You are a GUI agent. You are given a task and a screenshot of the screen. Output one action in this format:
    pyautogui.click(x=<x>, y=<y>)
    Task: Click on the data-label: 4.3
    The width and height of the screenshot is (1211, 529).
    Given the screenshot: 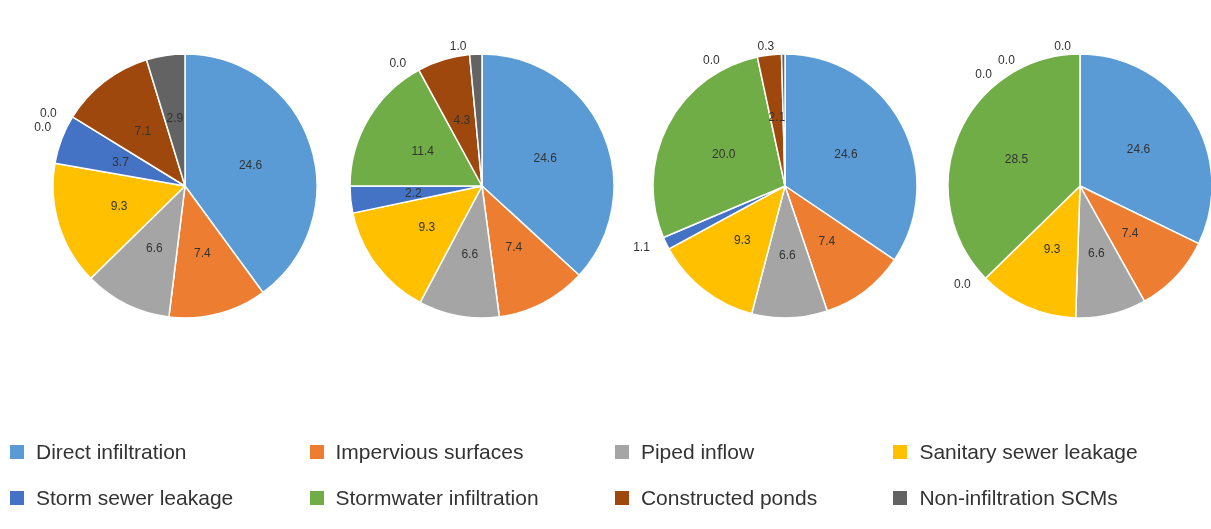 What is the action you would take?
    pyautogui.click(x=462, y=120)
    